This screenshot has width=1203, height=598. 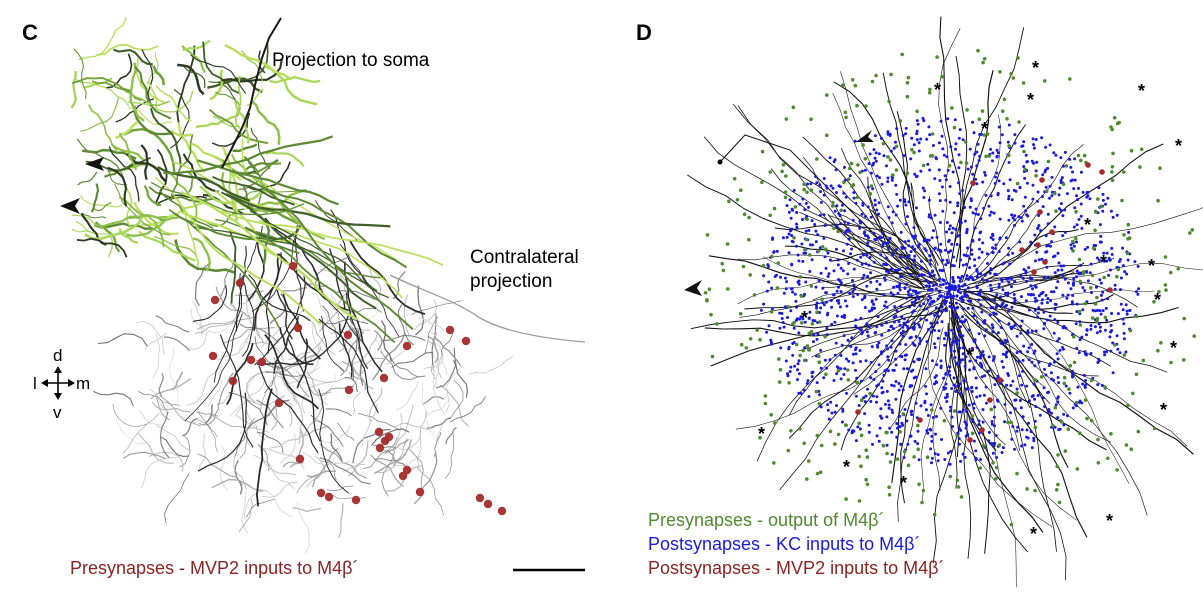 What do you see at coordinates (796, 568) in the screenshot?
I see `legend-mvp2: Postsynapses - MVP2 inputs to M4β´` at bounding box center [796, 568].